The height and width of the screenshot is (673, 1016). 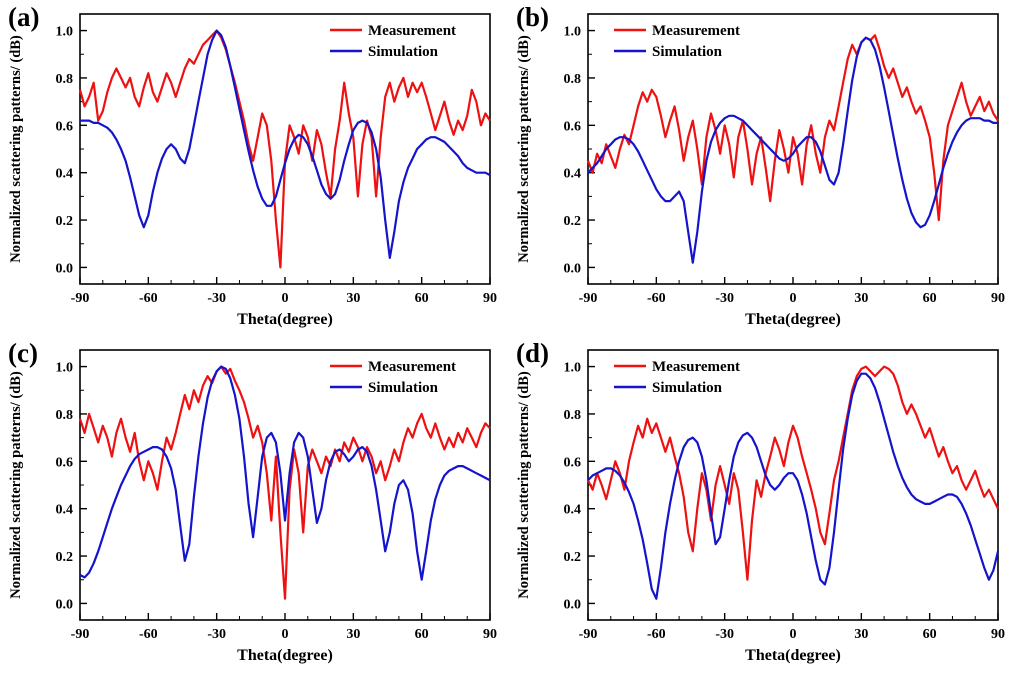 I want to click on panel-label-c: (c), so click(x=23, y=353).